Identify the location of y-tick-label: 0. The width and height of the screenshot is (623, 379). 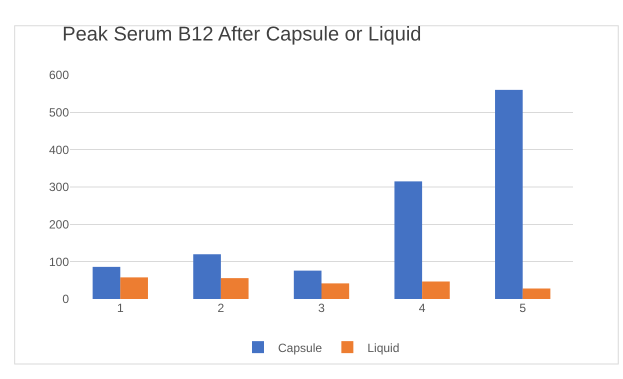
(66, 299).